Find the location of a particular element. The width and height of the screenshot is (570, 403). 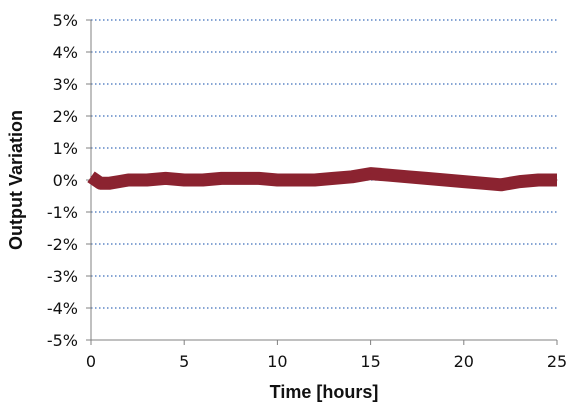

y-tick-label-10: -5% is located at coordinates (62, 340).